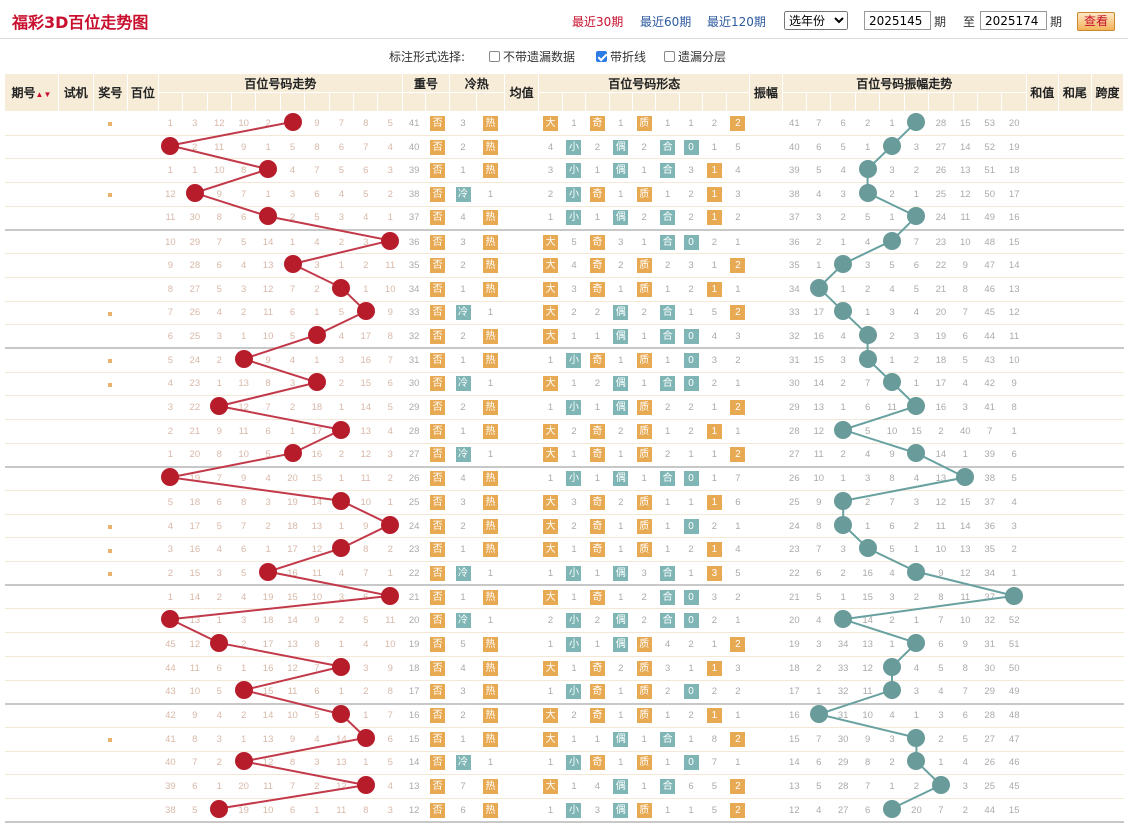  What do you see at coordinates (1096, 21) in the screenshot?
I see `query-button: 查看` at bounding box center [1096, 21].